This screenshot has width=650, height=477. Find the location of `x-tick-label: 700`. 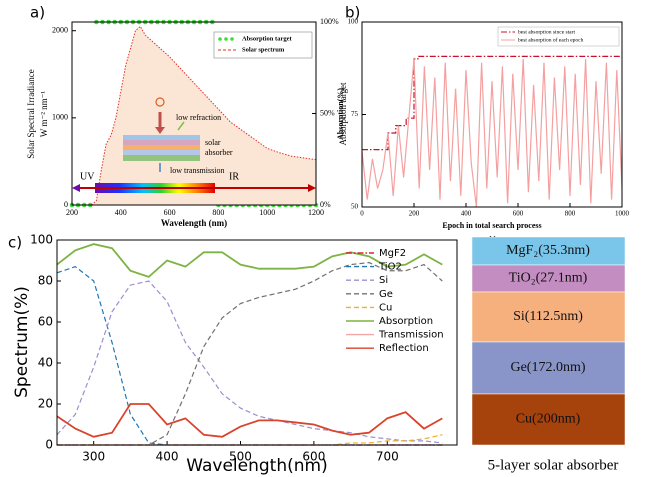

x-tick-label: 700 is located at coordinates (387, 457).